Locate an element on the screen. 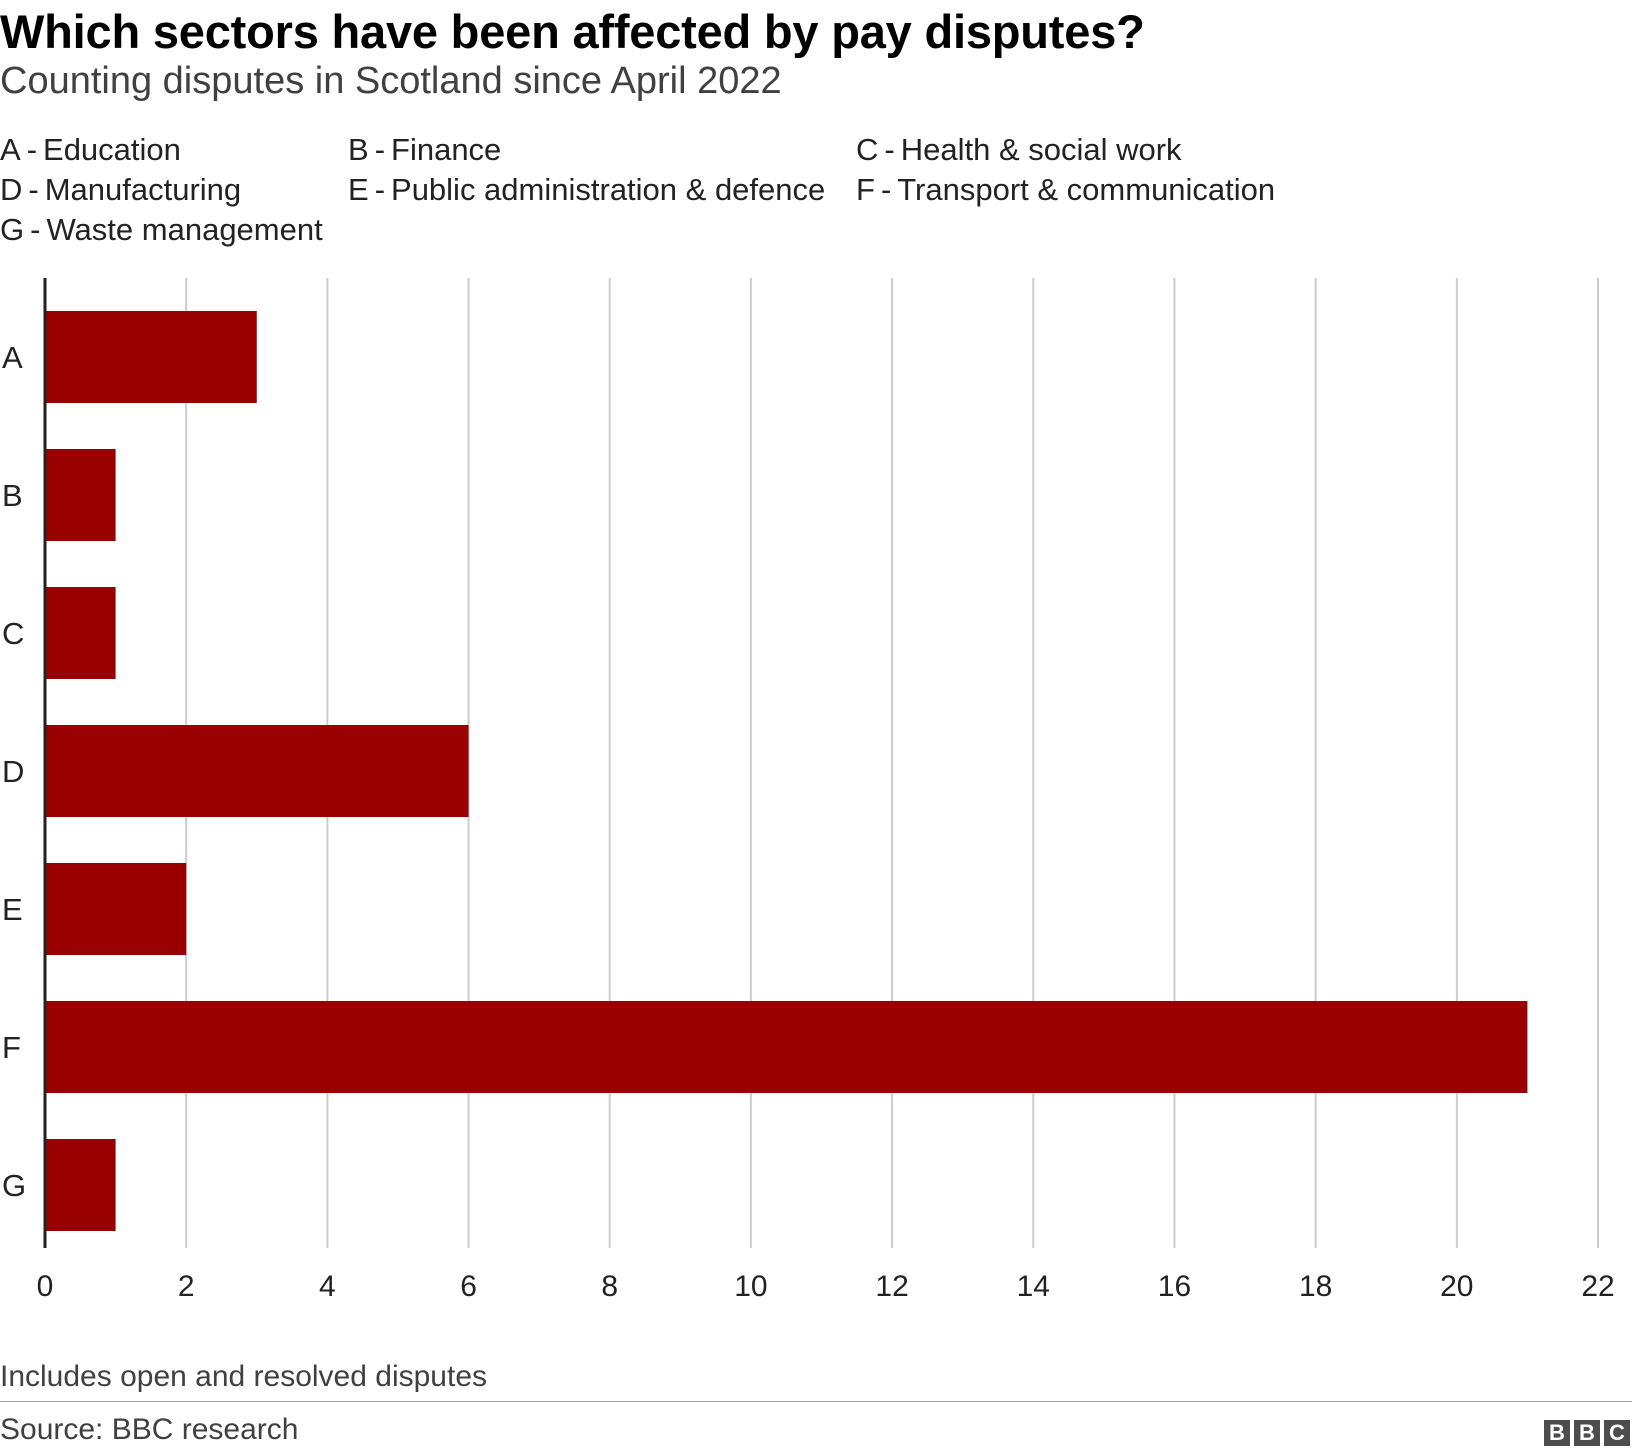 This screenshot has height=1456, width=1632. bar-c is located at coordinates (80, 633).